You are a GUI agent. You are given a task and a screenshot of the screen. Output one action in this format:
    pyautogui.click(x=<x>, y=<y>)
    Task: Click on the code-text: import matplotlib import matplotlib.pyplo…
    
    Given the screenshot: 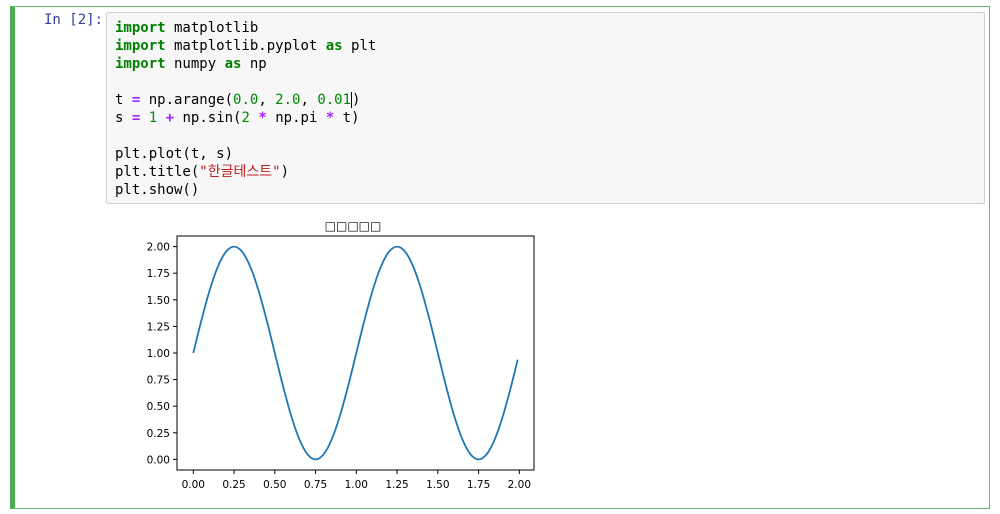 What is the action you would take?
    pyautogui.click(x=245, y=109)
    